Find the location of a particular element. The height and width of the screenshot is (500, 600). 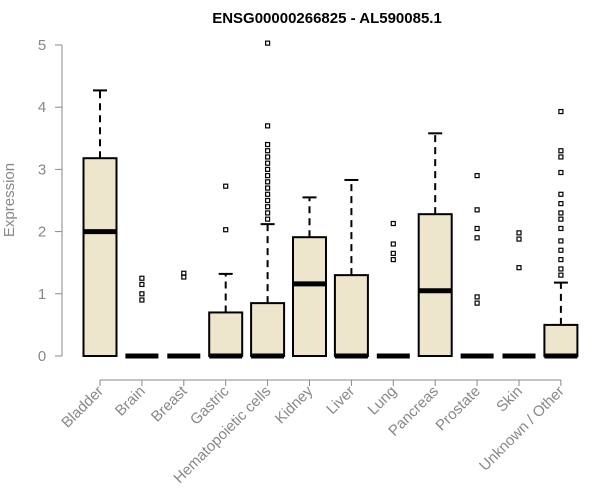

box-hematopoietic-cells is located at coordinates (268, 199).